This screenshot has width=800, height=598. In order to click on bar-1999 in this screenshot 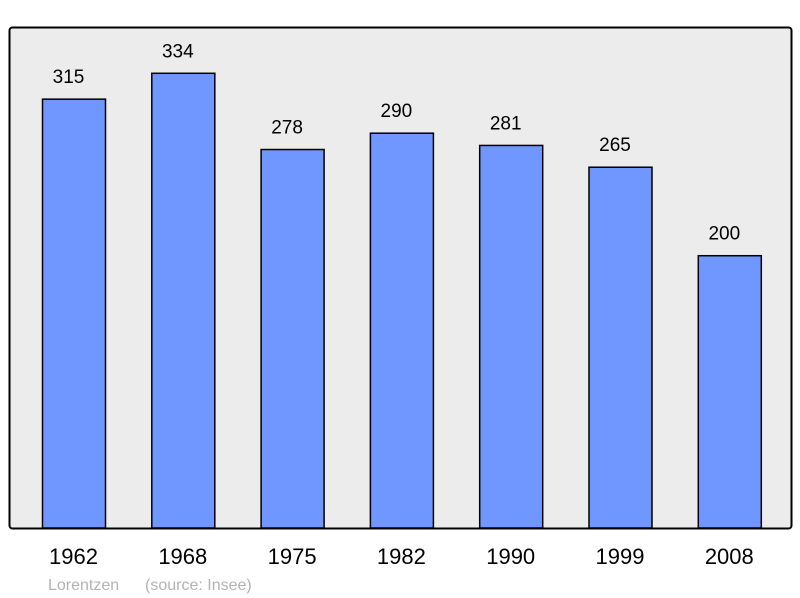, I will do `click(620, 347)`.